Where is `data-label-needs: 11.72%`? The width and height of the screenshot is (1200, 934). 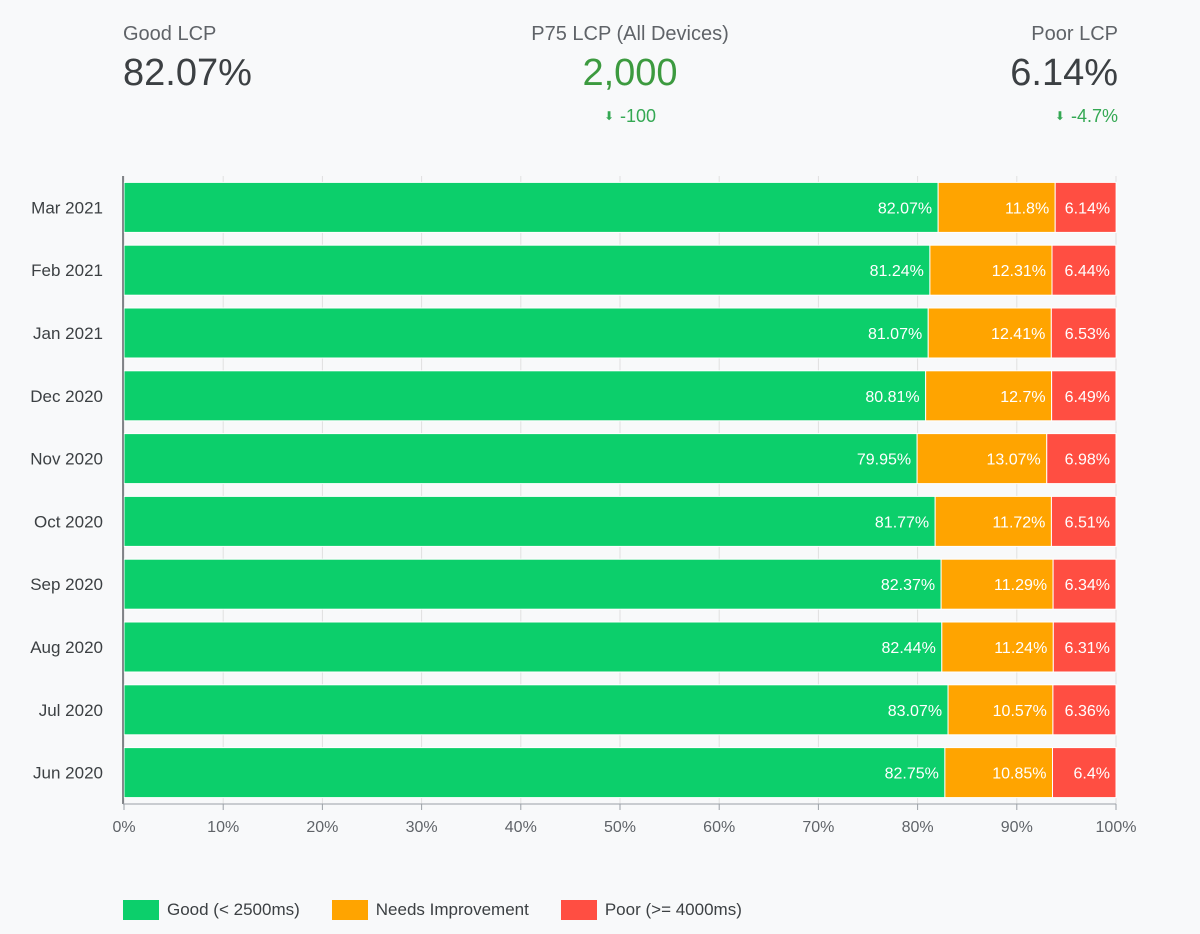 data-label-needs: 11.72% is located at coordinates (1018, 522).